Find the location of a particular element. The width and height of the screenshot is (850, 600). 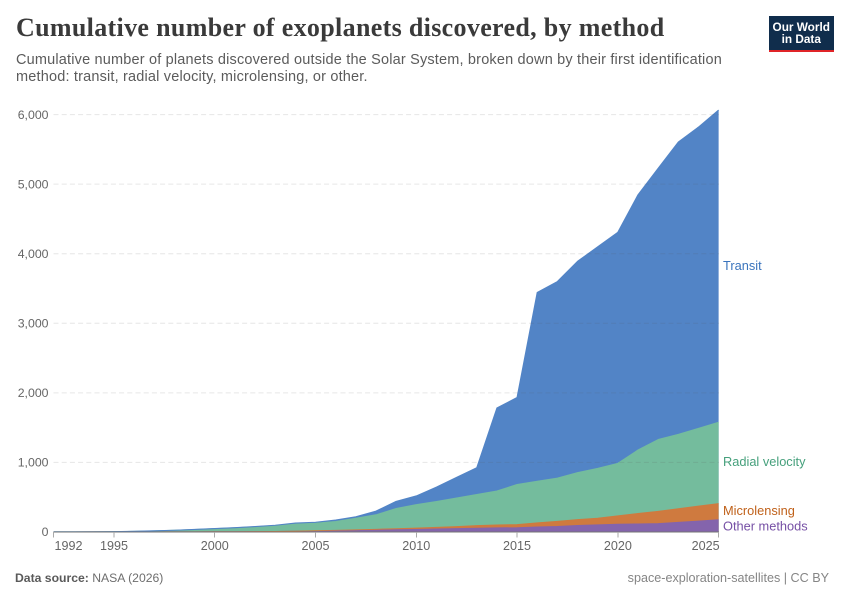

svg-text: 2005 is located at coordinates (315, 546).